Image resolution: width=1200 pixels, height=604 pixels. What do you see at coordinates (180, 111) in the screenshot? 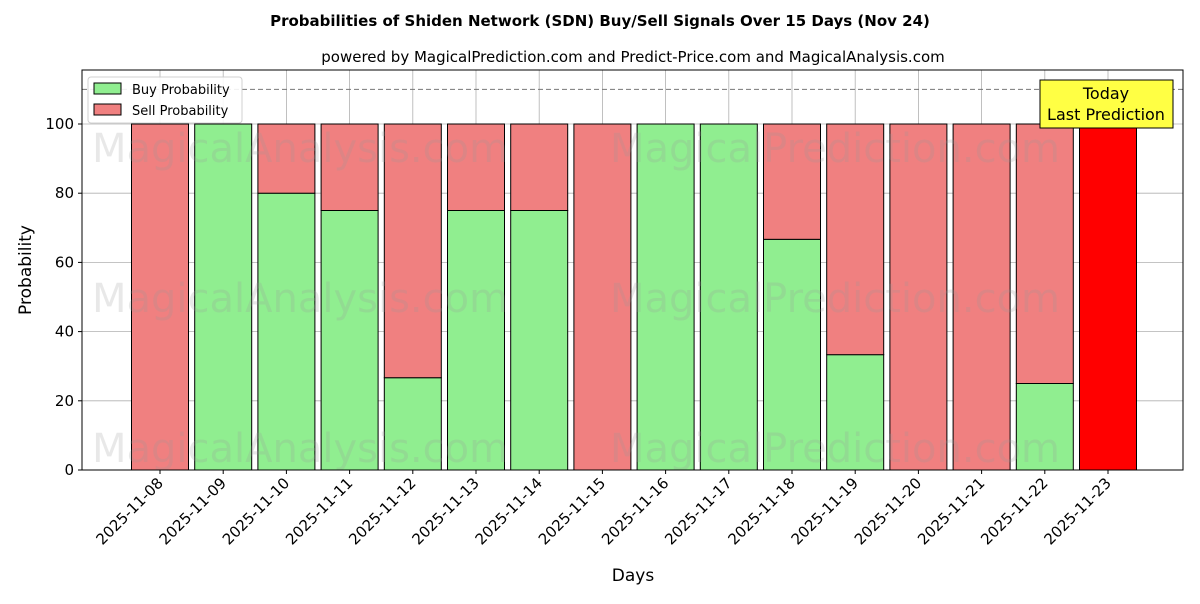
I see `legend-sell-label: Sell Probability` at bounding box center [180, 111].